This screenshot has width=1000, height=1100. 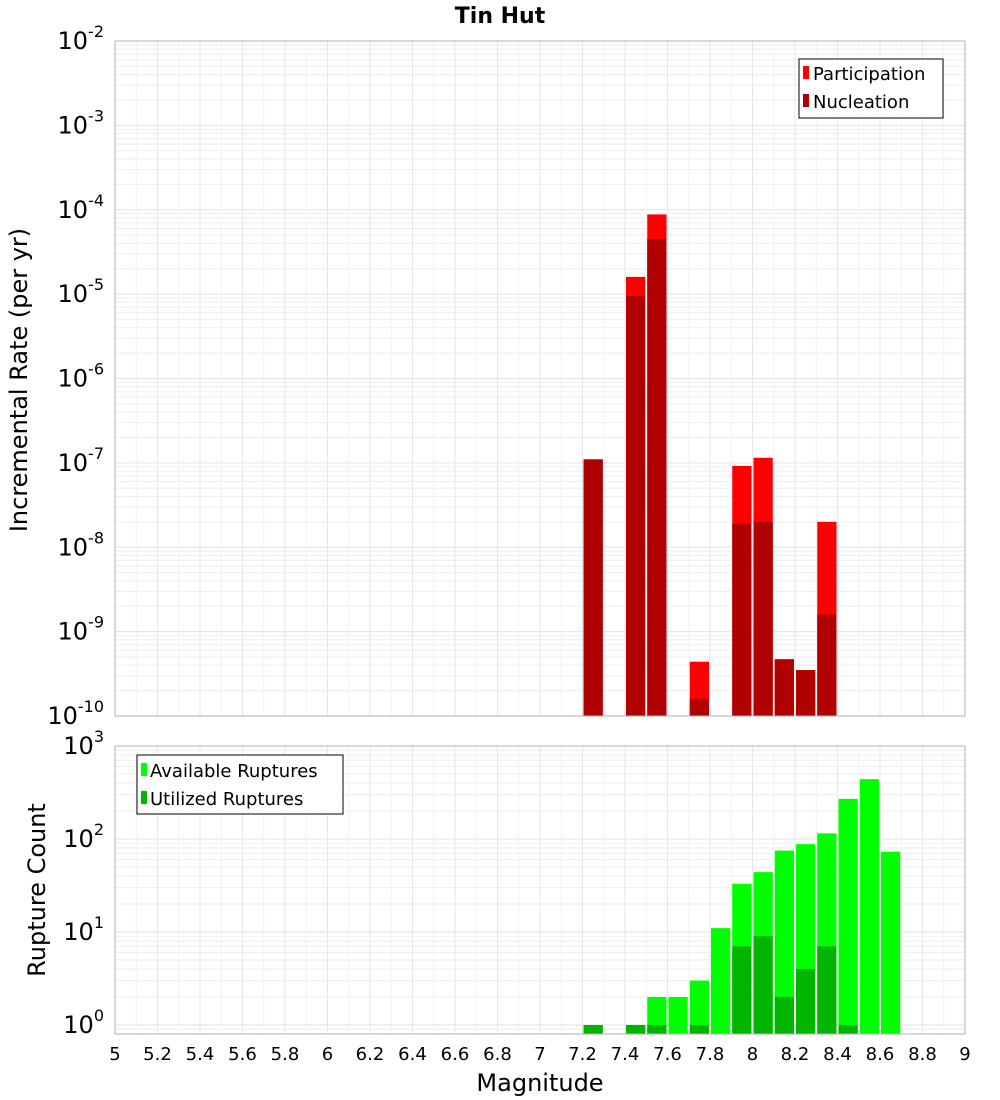 I want to click on x-axis-label: Magnitude, so click(x=539, y=1083).